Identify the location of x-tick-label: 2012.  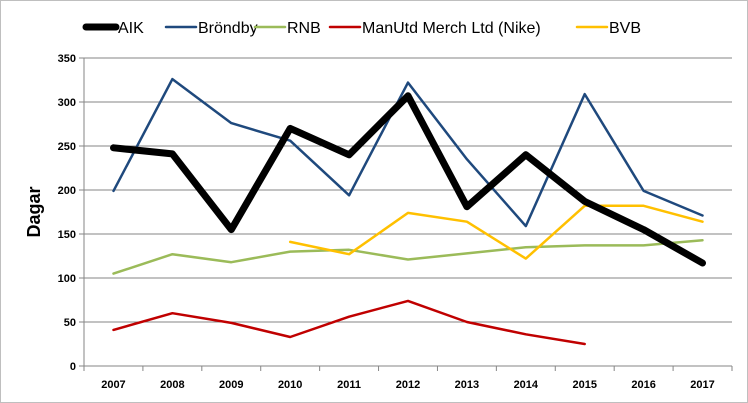
(408, 385).